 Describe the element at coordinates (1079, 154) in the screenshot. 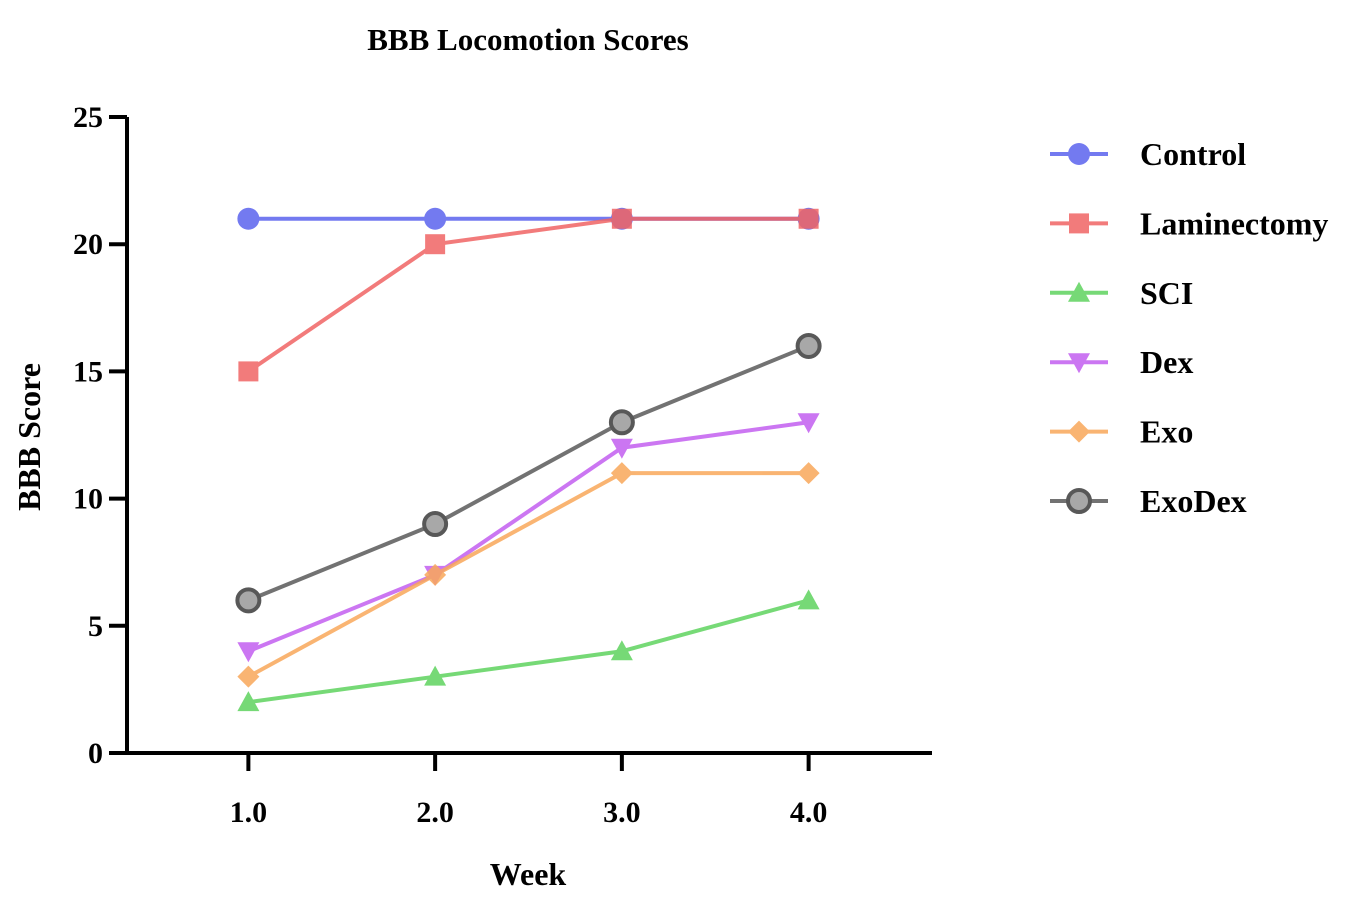

I see `legend-marker-control` at that location.